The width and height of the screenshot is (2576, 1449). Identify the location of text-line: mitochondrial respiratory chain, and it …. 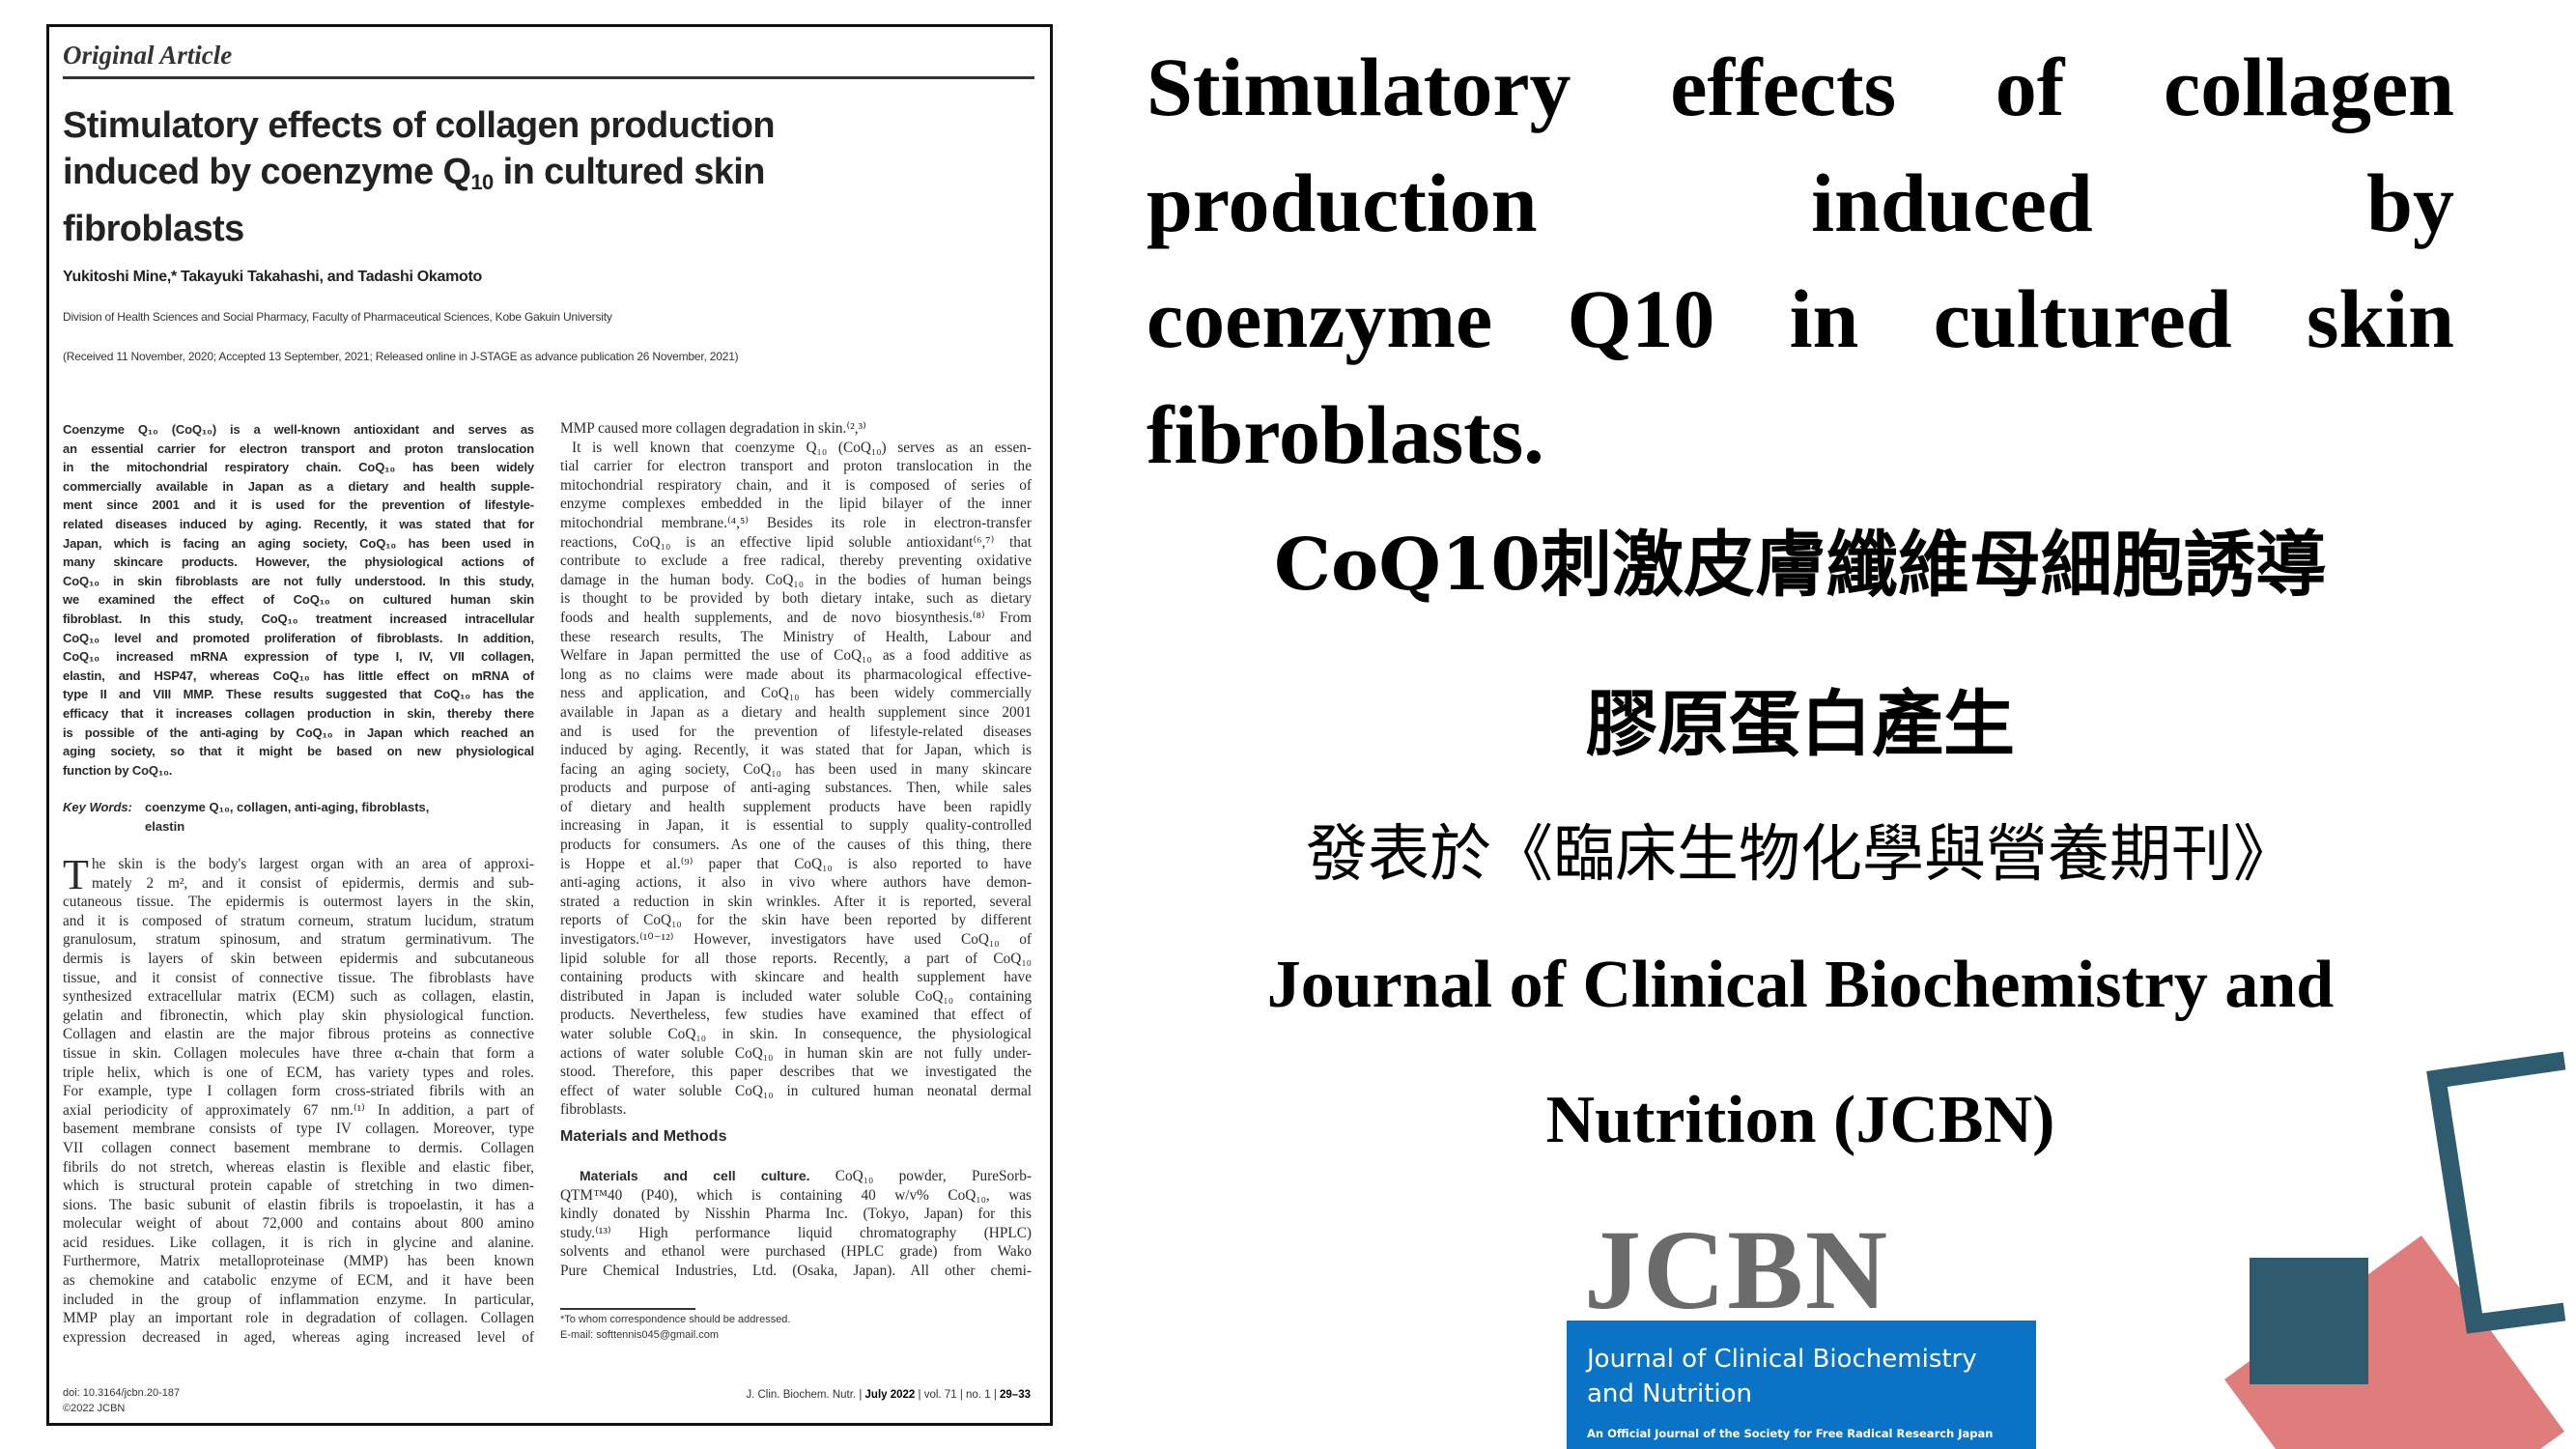
(796, 485).